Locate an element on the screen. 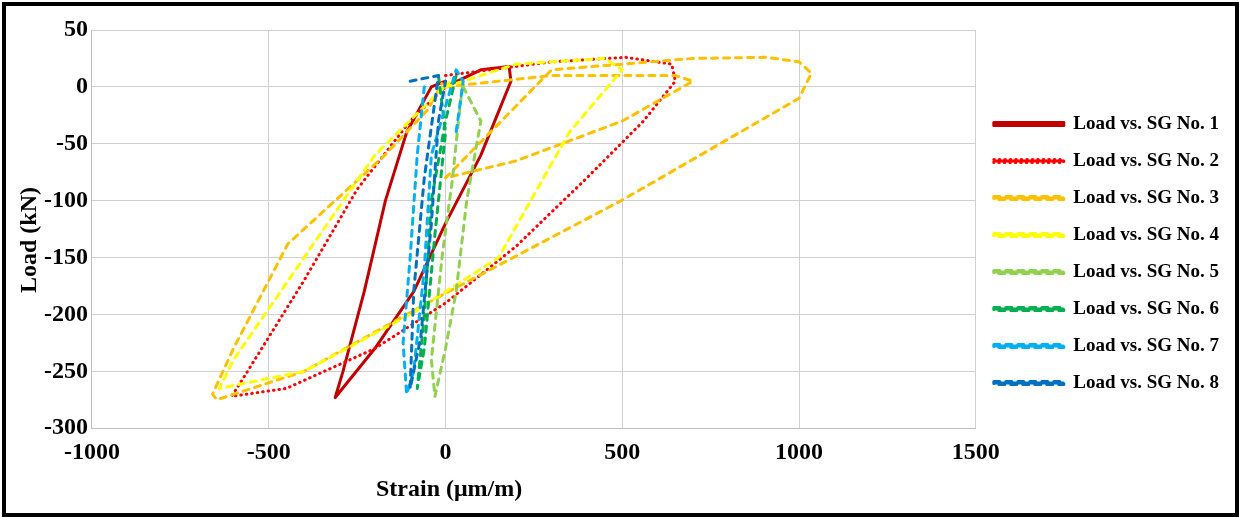 This screenshot has width=1239, height=517. legend-label: Load vs. SG No. 3 is located at coordinates (1146, 196).